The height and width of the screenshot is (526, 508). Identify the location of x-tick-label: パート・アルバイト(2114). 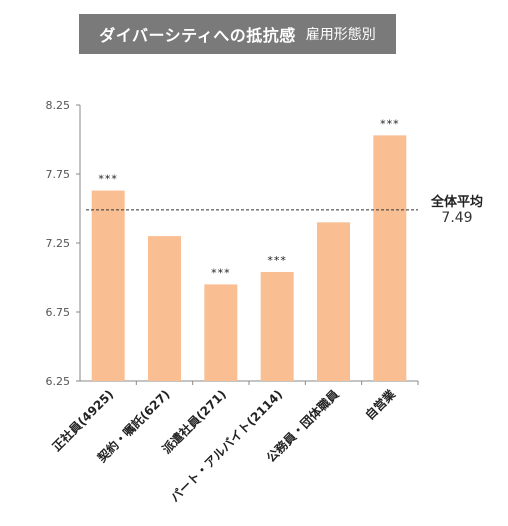
(227, 446).